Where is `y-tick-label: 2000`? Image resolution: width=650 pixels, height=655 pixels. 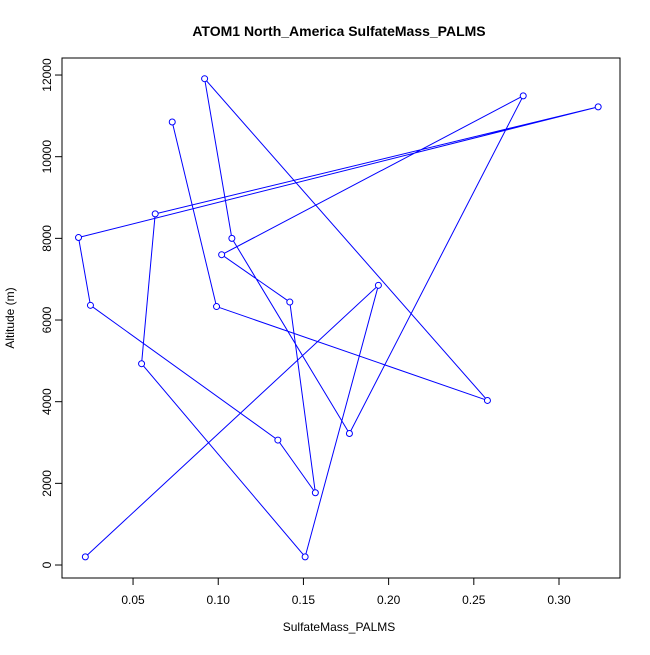 y-tick-label: 2000 is located at coordinates (47, 483).